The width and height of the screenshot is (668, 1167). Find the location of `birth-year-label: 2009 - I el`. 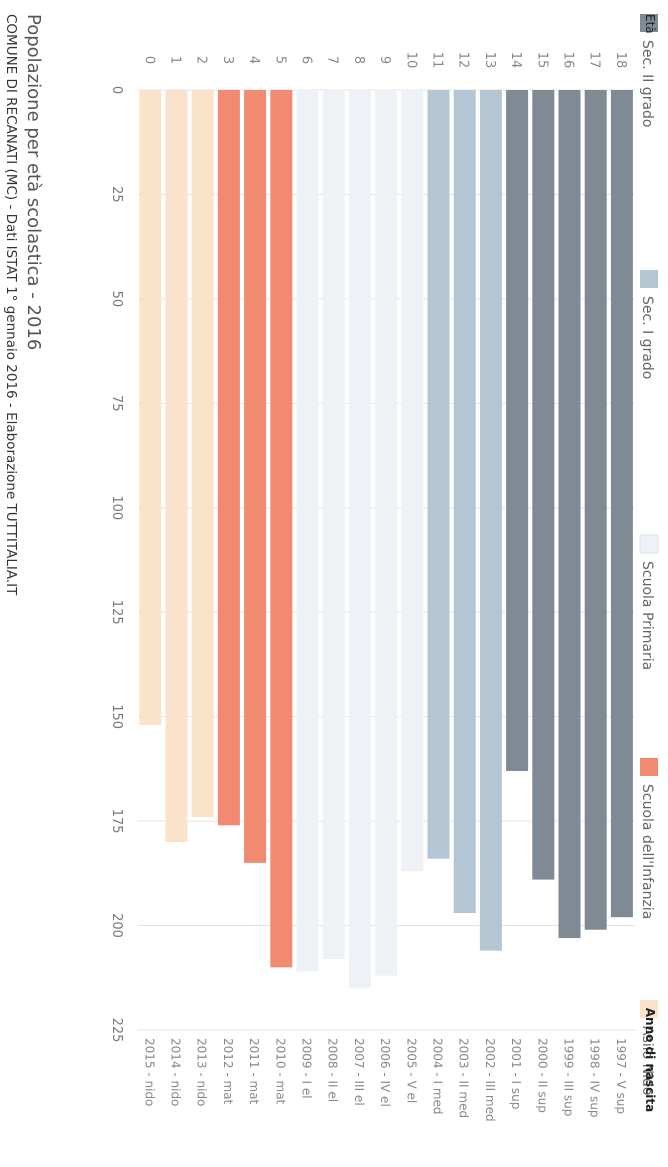

birth-year-label: 2009 - I el is located at coordinates (307, 1068).